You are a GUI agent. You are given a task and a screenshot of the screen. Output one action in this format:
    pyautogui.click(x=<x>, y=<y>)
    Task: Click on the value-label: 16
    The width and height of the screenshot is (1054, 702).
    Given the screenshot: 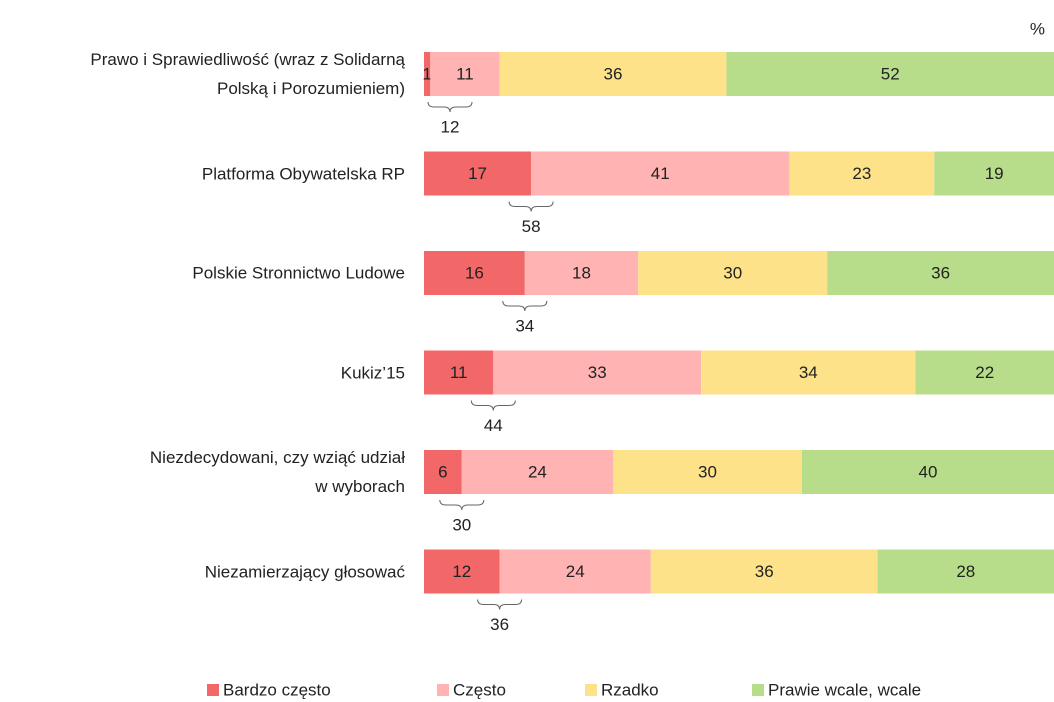 What is the action you would take?
    pyautogui.click(x=474, y=272)
    